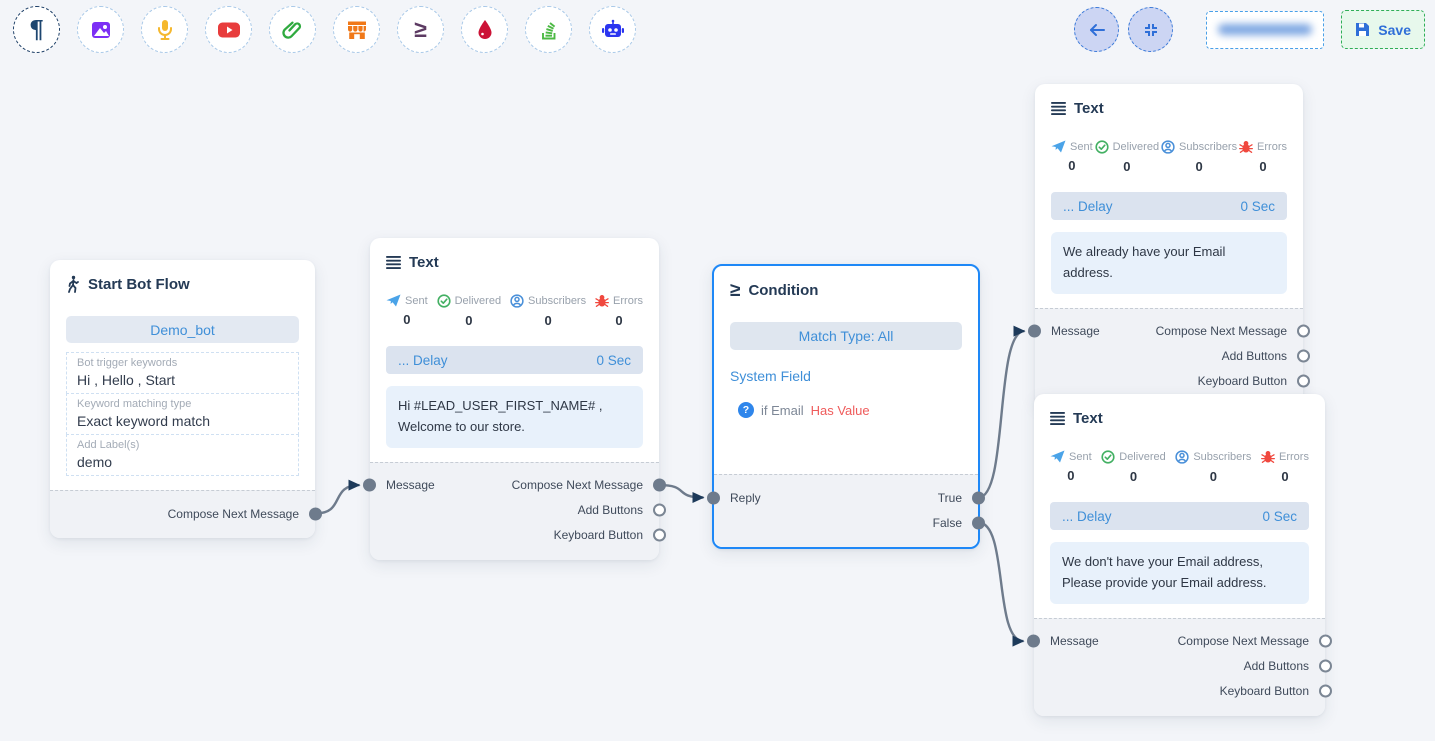  Describe the element at coordinates (134, 404) in the screenshot. I see `field-label: Keyword matching type` at that location.